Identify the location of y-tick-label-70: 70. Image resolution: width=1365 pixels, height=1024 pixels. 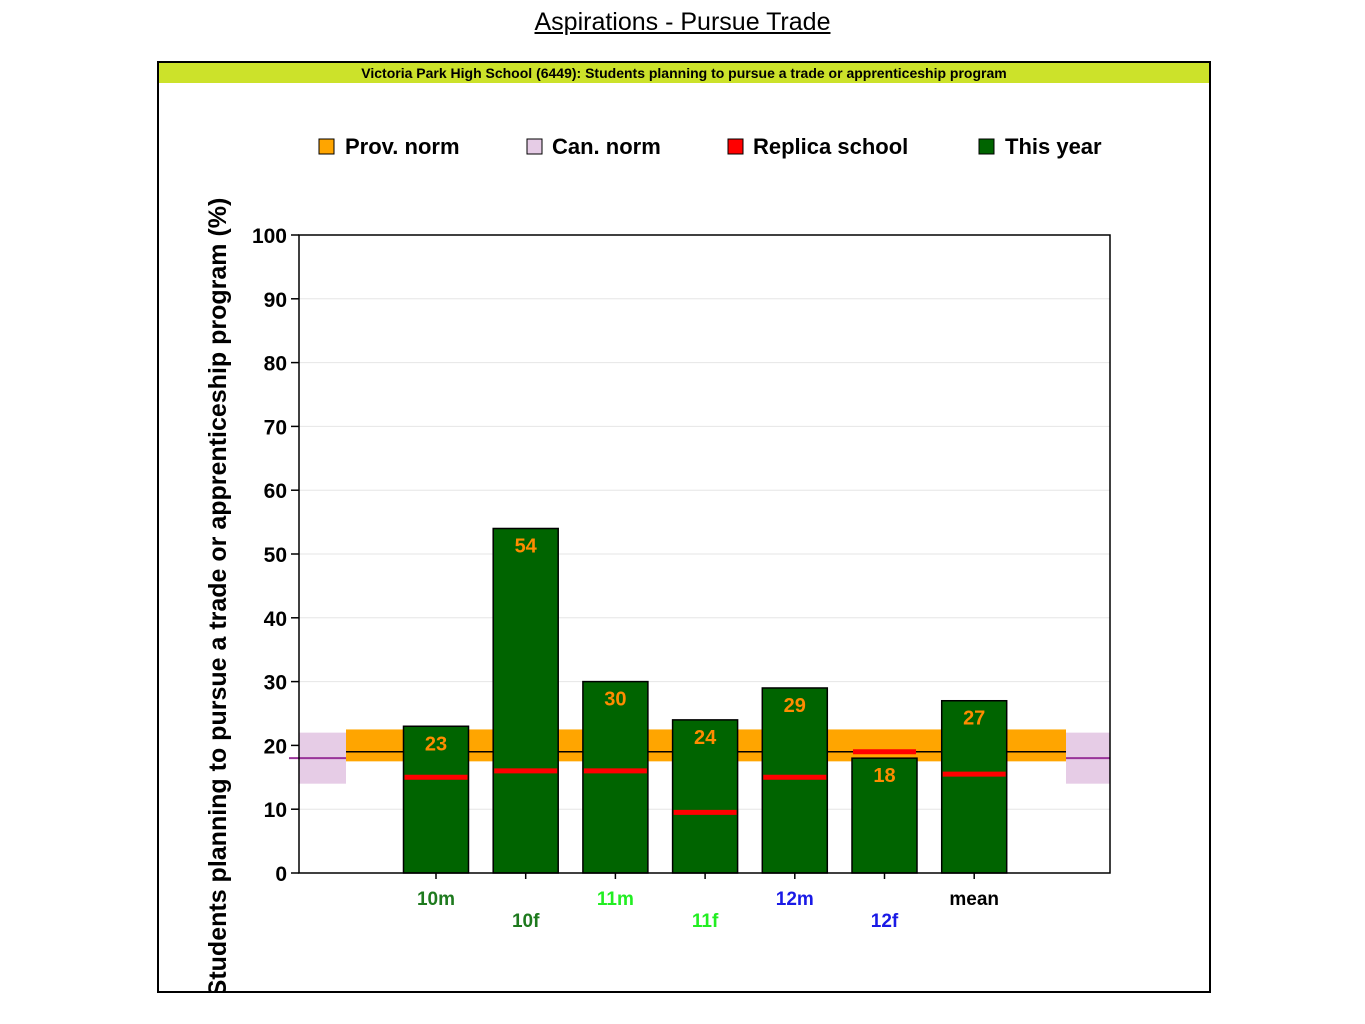
(275, 427).